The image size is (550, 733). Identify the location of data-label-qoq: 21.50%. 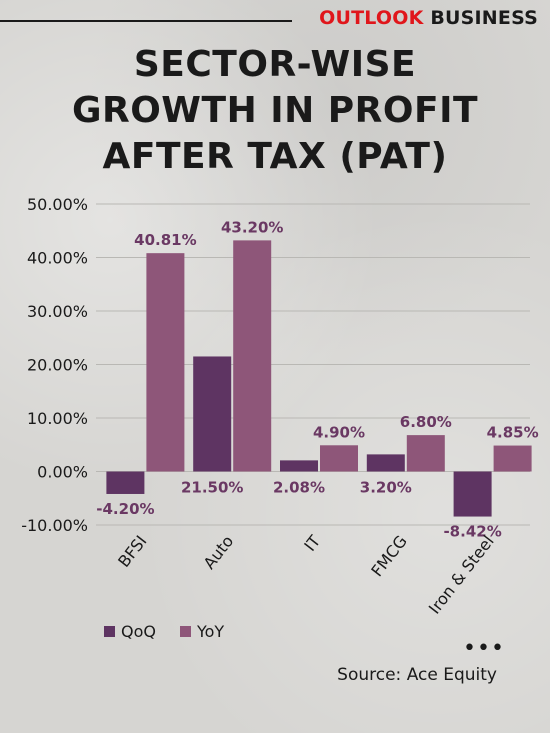
(212, 488).